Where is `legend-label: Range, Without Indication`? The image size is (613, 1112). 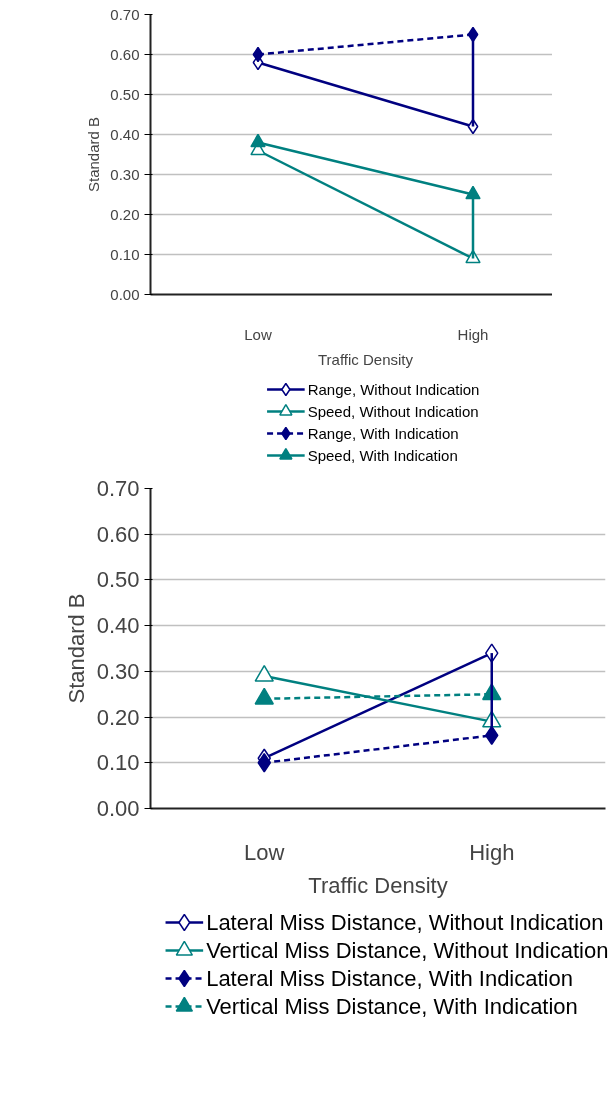 legend-label: Range, Without Indication is located at coordinates (393, 389).